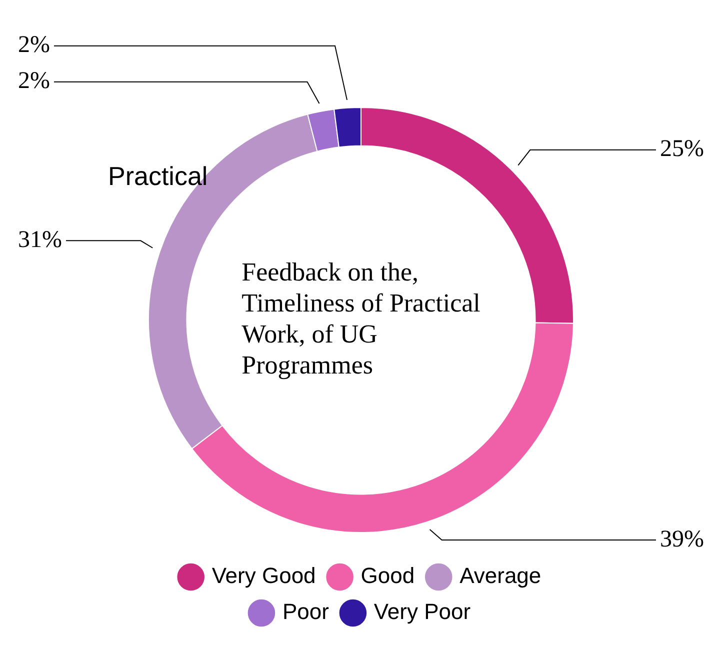 This screenshot has width=722, height=662. I want to click on legend-label: Very Poor, so click(422, 611).